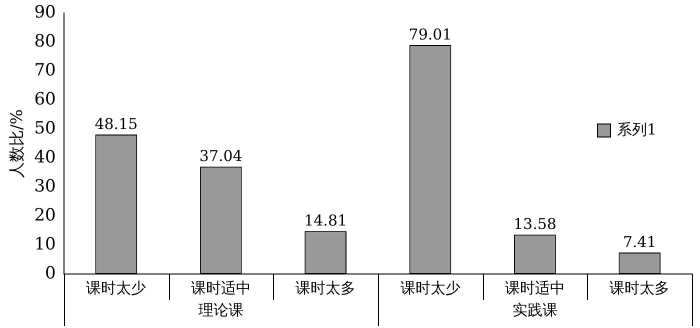  I want to click on data-label: 7.41, so click(639, 241).